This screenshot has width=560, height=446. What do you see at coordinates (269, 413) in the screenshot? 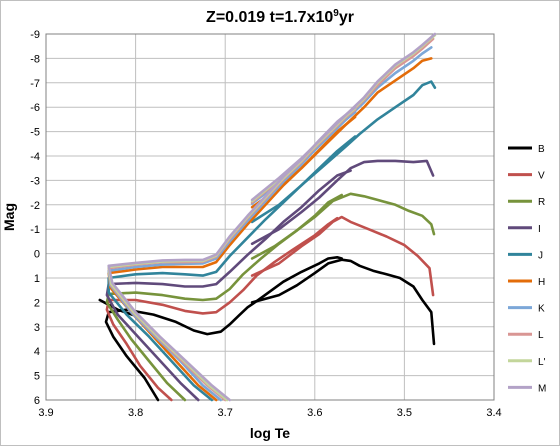
I see `x-tick-labels: 3.9 3.8 3.7 3.6 3.5 3.4` at bounding box center [269, 413].